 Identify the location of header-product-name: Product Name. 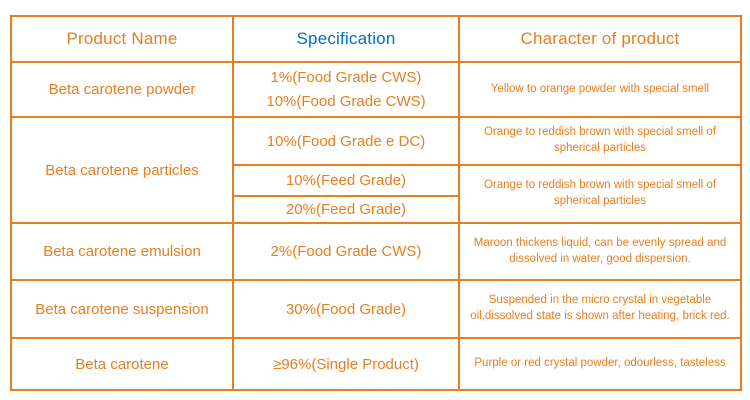
(122, 39).